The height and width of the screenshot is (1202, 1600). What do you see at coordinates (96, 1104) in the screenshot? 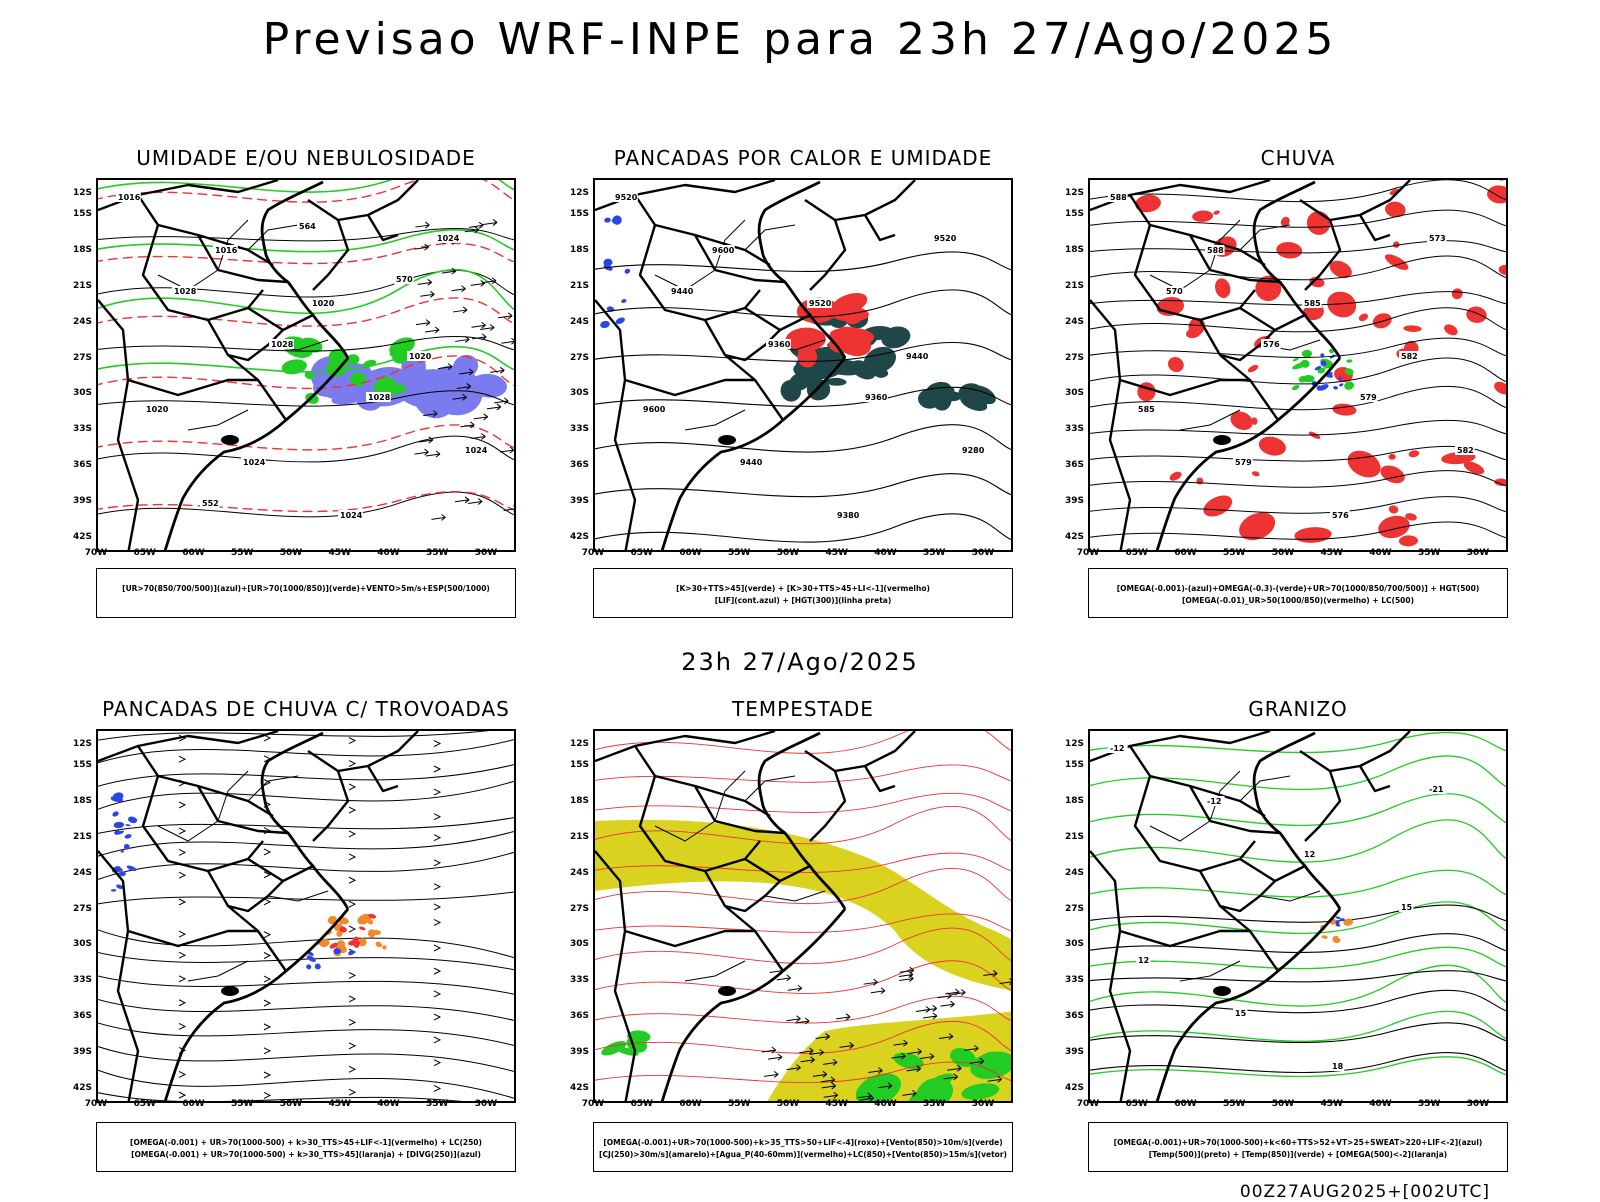
I see `lon-label: 70W` at bounding box center [96, 1104].